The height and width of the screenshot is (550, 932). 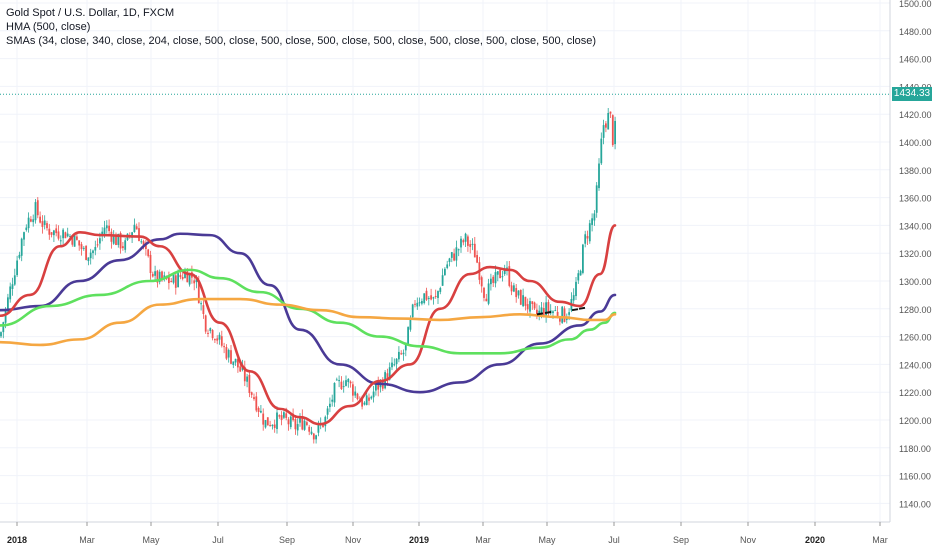 What do you see at coordinates (547, 540) in the screenshot?
I see `x-tick-label: May` at bounding box center [547, 540].